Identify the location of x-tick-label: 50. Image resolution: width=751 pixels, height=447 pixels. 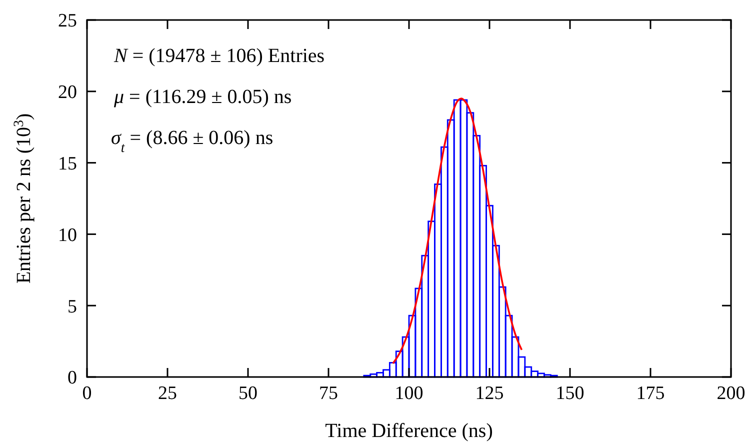
(248, 393).